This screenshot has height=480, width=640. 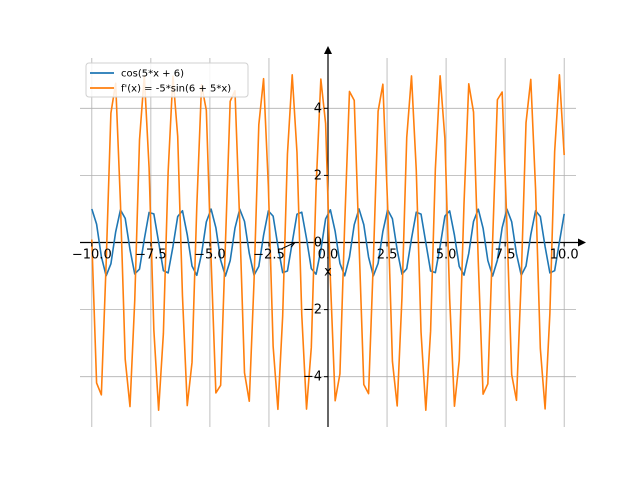 I want to click on y-tick-label: 4, so click(x=318, y=108).